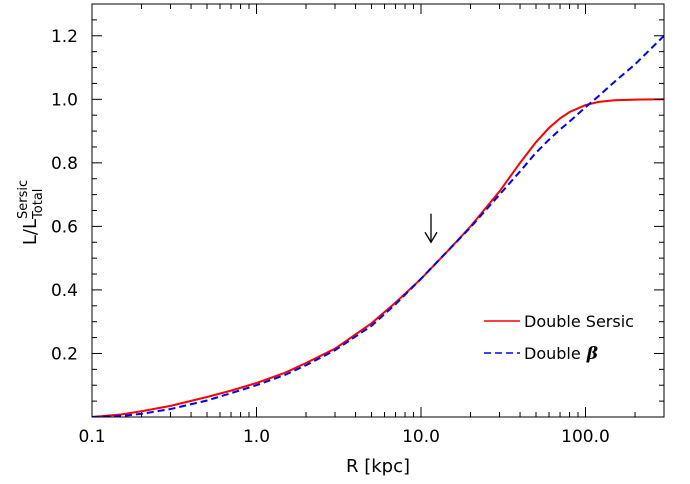 The image size is (690, 484). What do you see at coordinates (91, 437) in the screenshot?
I see `x-tick-label: 0.1` at bounding box center [91, 437].